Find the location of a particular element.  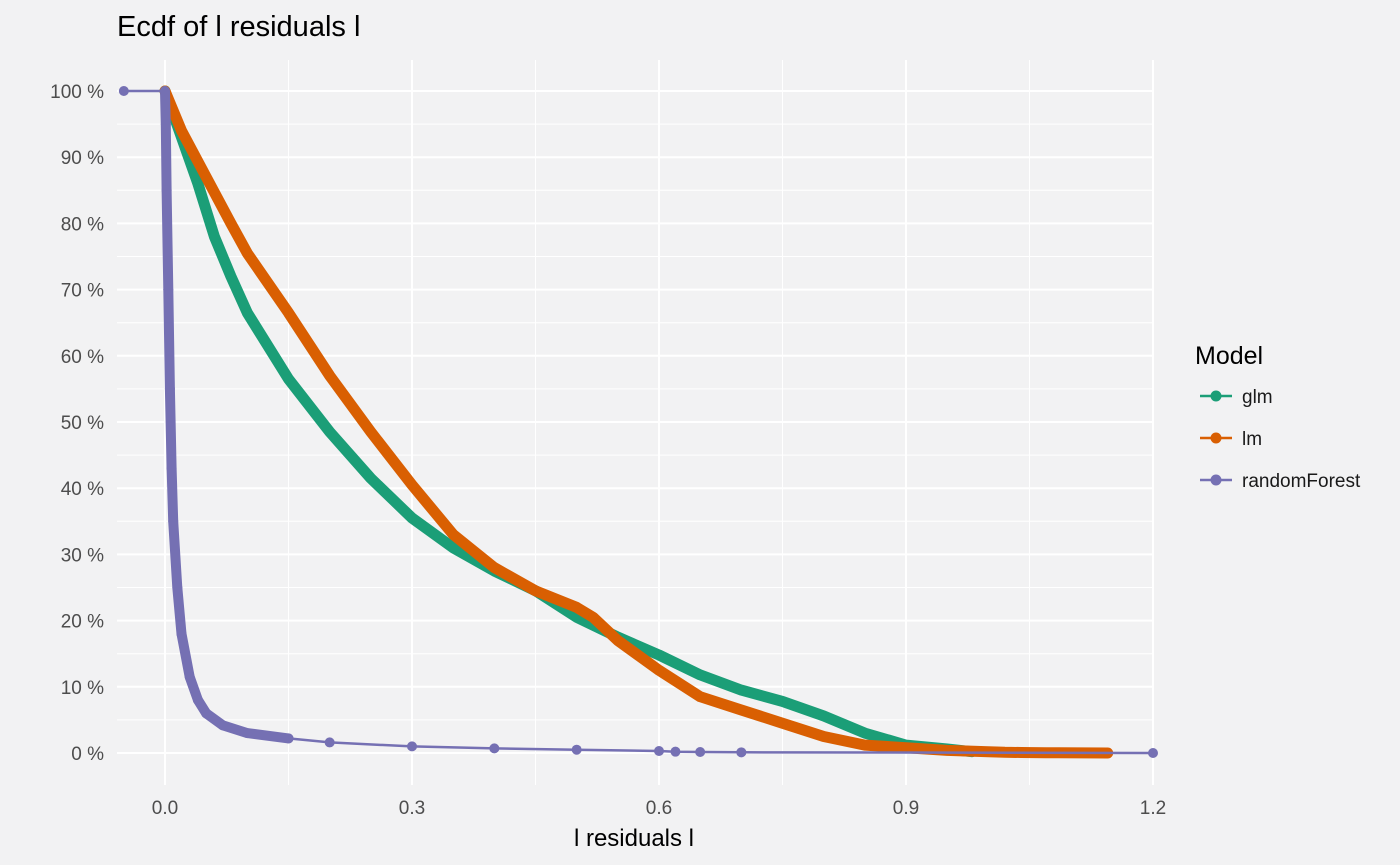

legend-item-glm: glm is located at coordinates (1236, 397).